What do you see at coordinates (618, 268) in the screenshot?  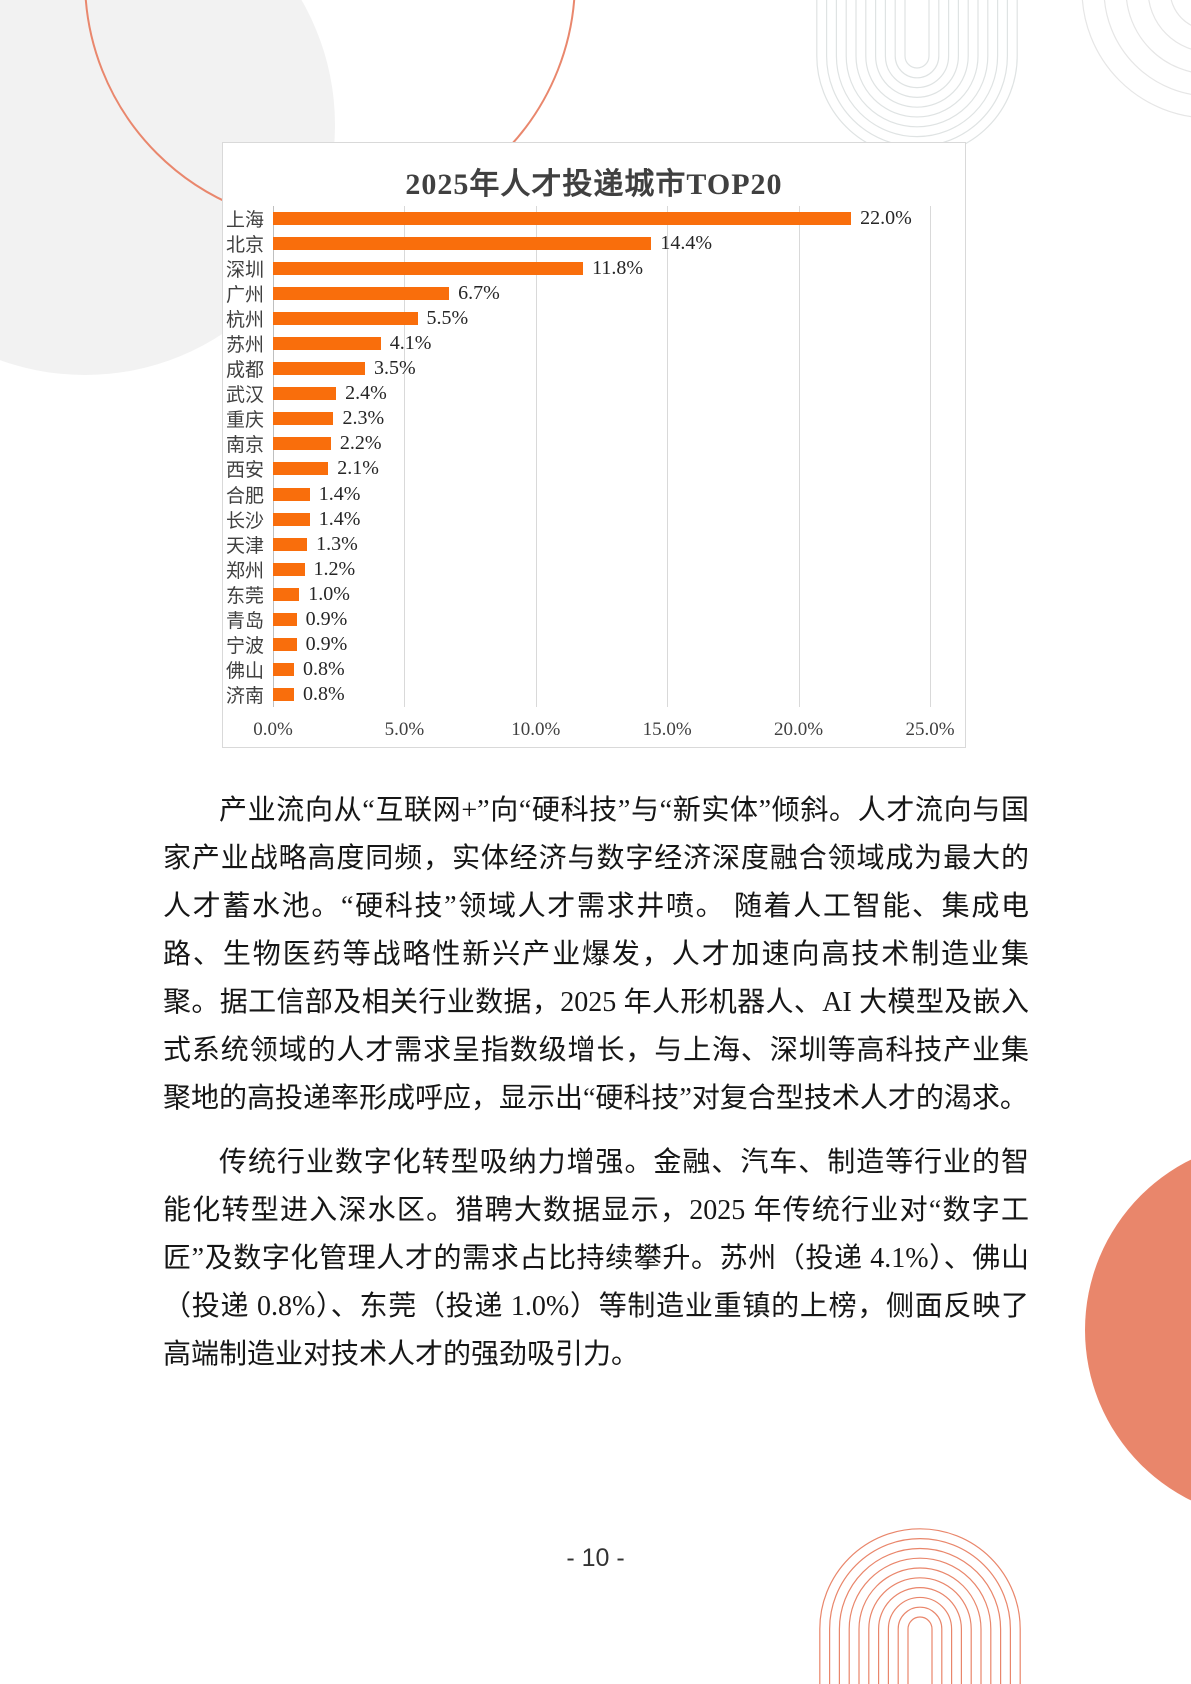 I see `value-label: 11.8%` at bounding box center [618, 268].